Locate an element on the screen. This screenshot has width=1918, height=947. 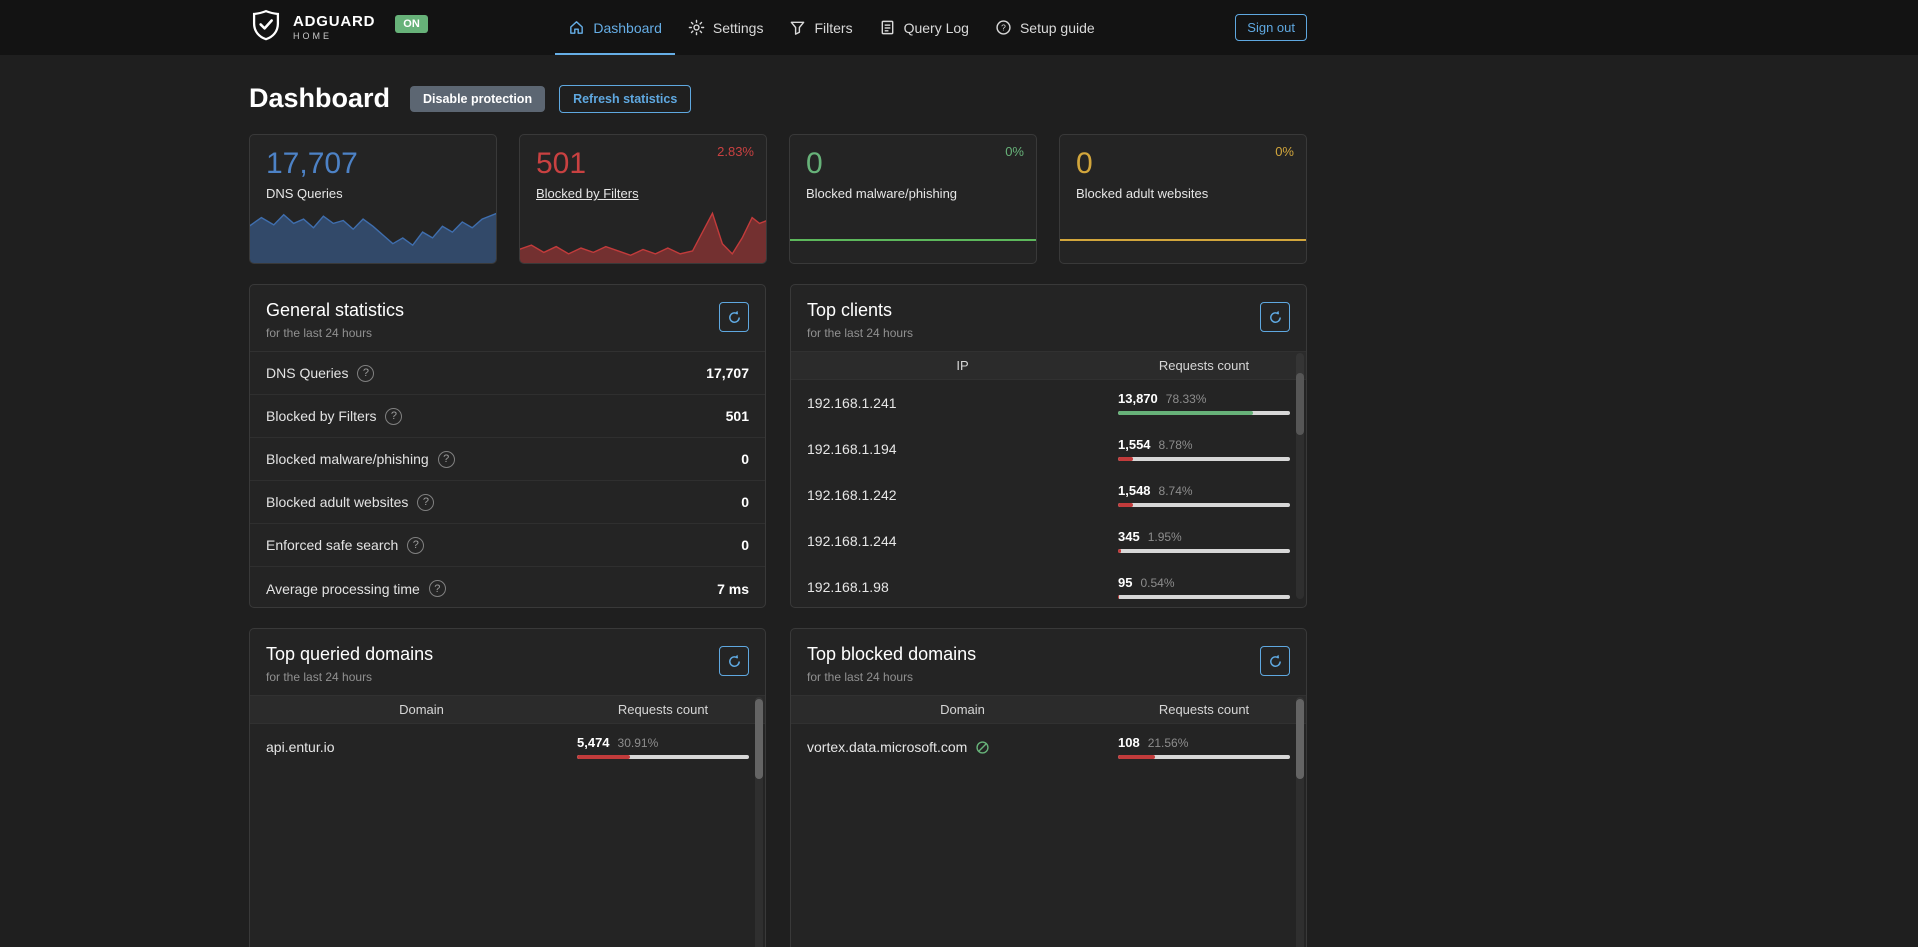
client-ip: 192.168.1.242 is located at coordinates (852, 495).